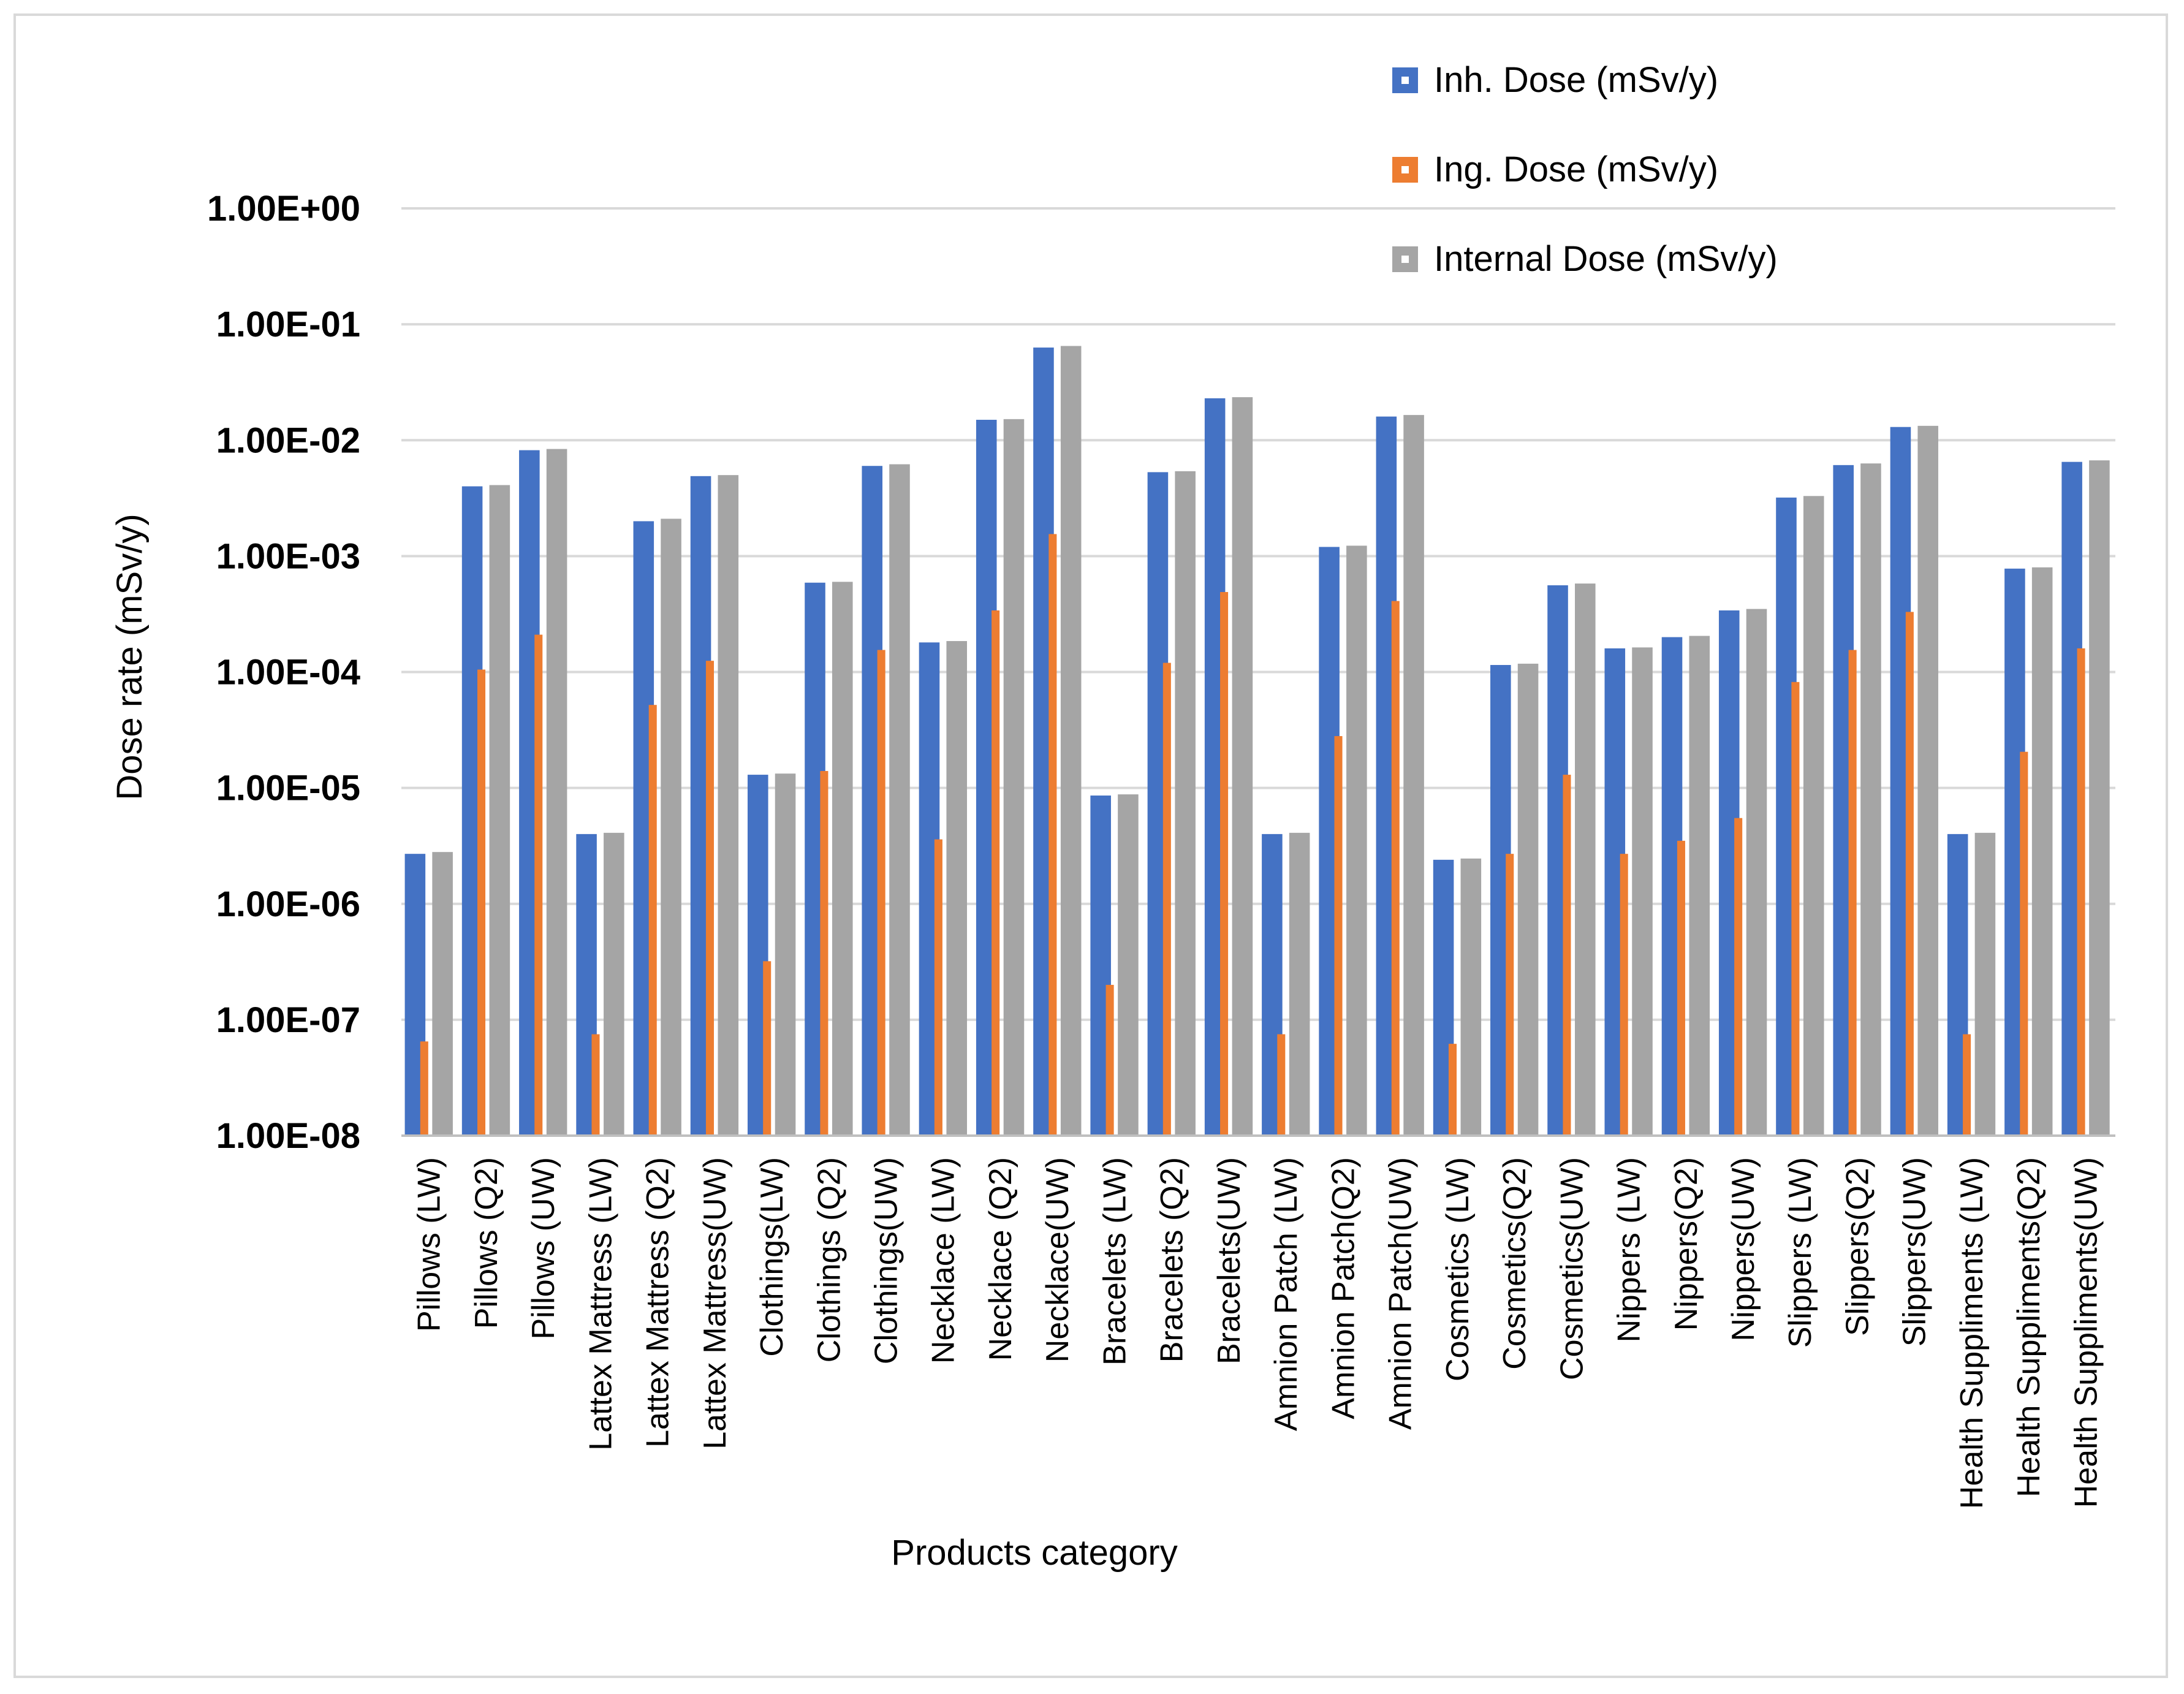 This screenshot has width=2184, height=1694. I want to click on x-tick-label: Pillows (UW), so click(543, 1248).